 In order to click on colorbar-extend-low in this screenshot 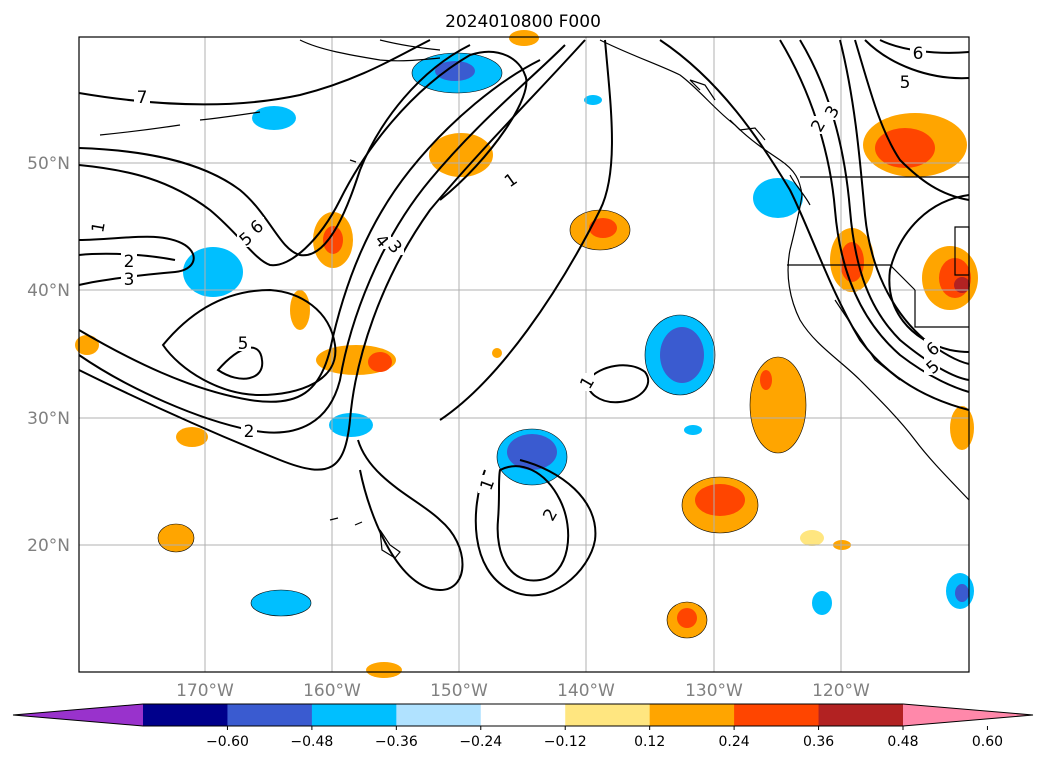, I will do `click(78, 715)`.